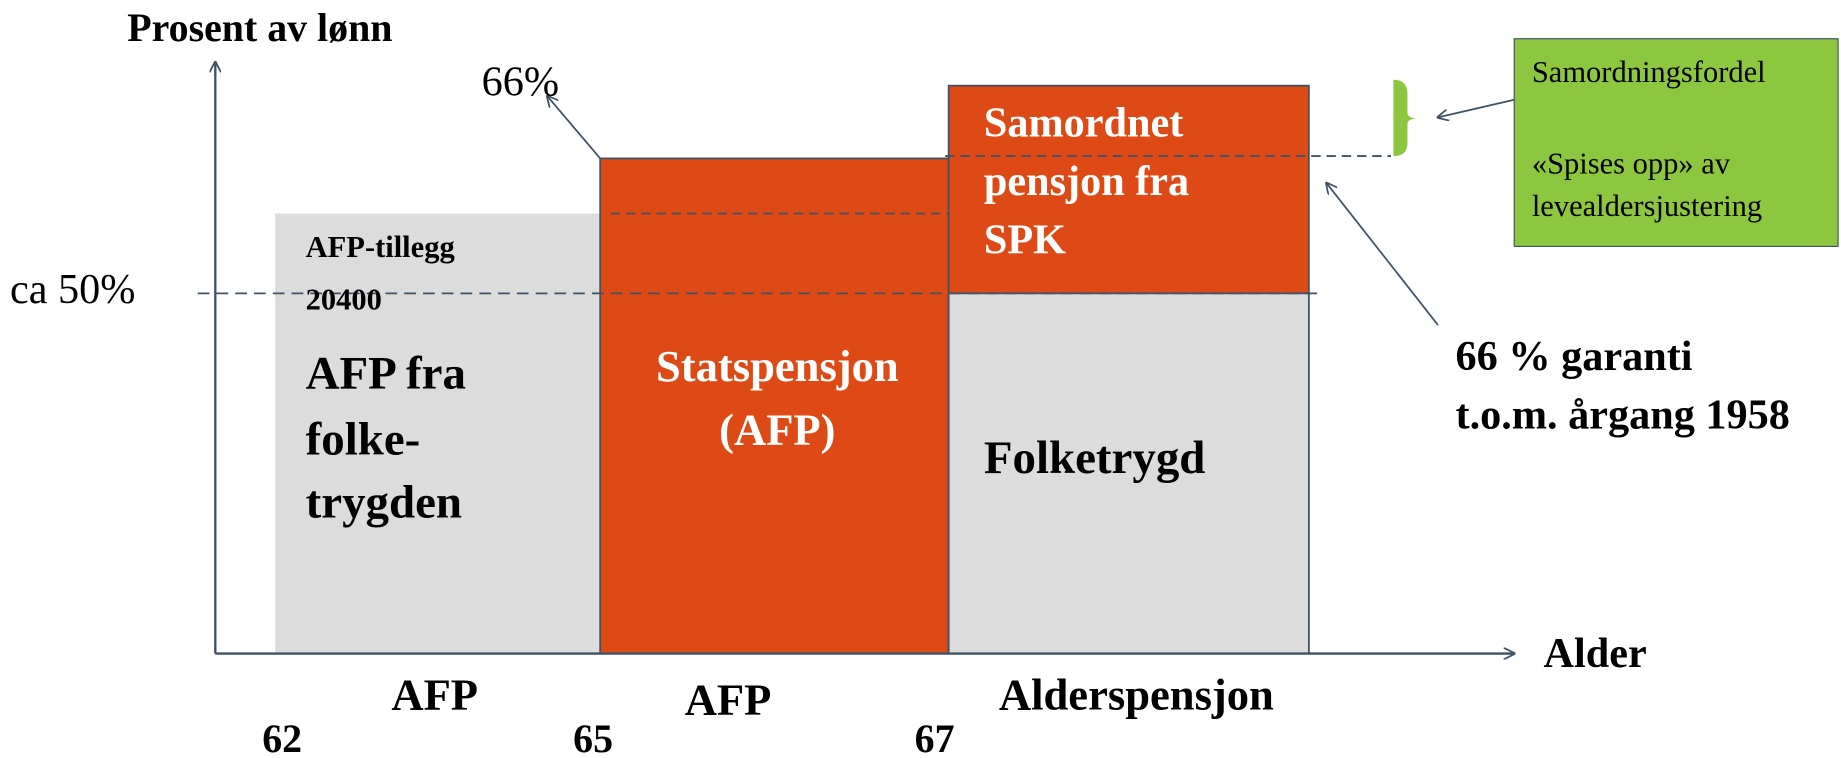 This screenshot has height=758, width=1841. What do you see at coordinates (1631, 164) in the screenshot?
I see `note-text: «Spises opp» av` at bounding box center [1631, 164].